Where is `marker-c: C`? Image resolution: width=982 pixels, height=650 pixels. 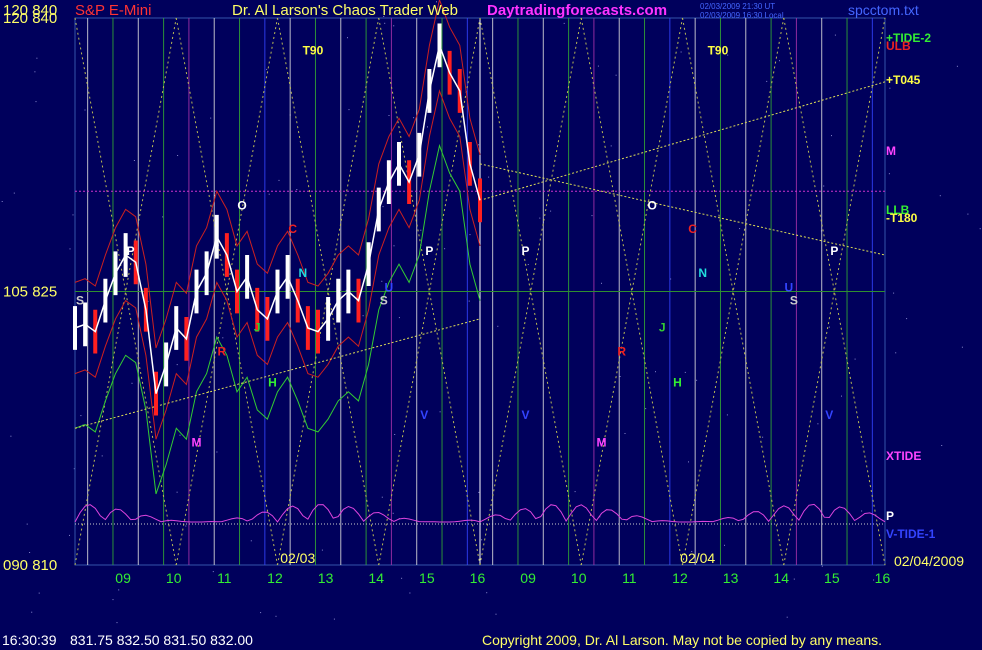 marker-c: C is located at coordinates (292, 229).